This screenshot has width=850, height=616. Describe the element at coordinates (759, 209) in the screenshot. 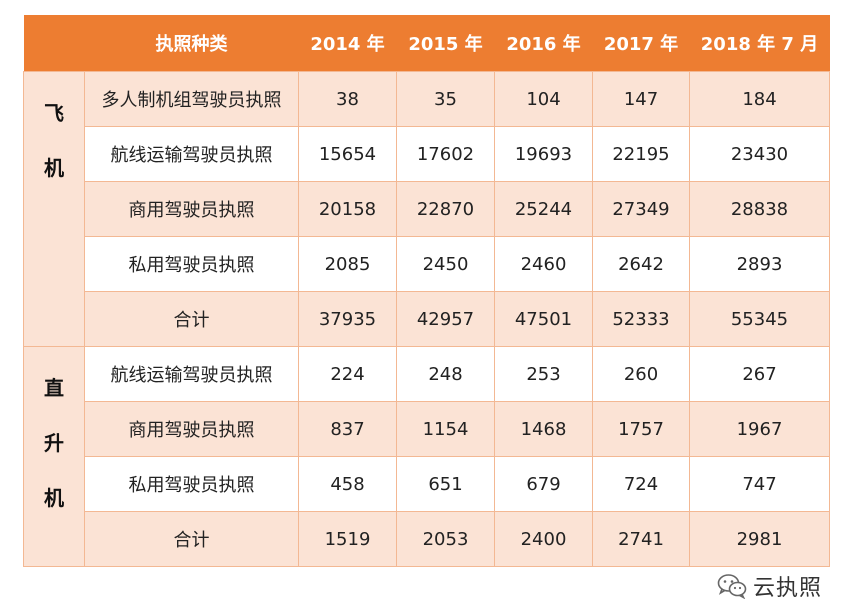

I see `cell-value: 28838` at that location.